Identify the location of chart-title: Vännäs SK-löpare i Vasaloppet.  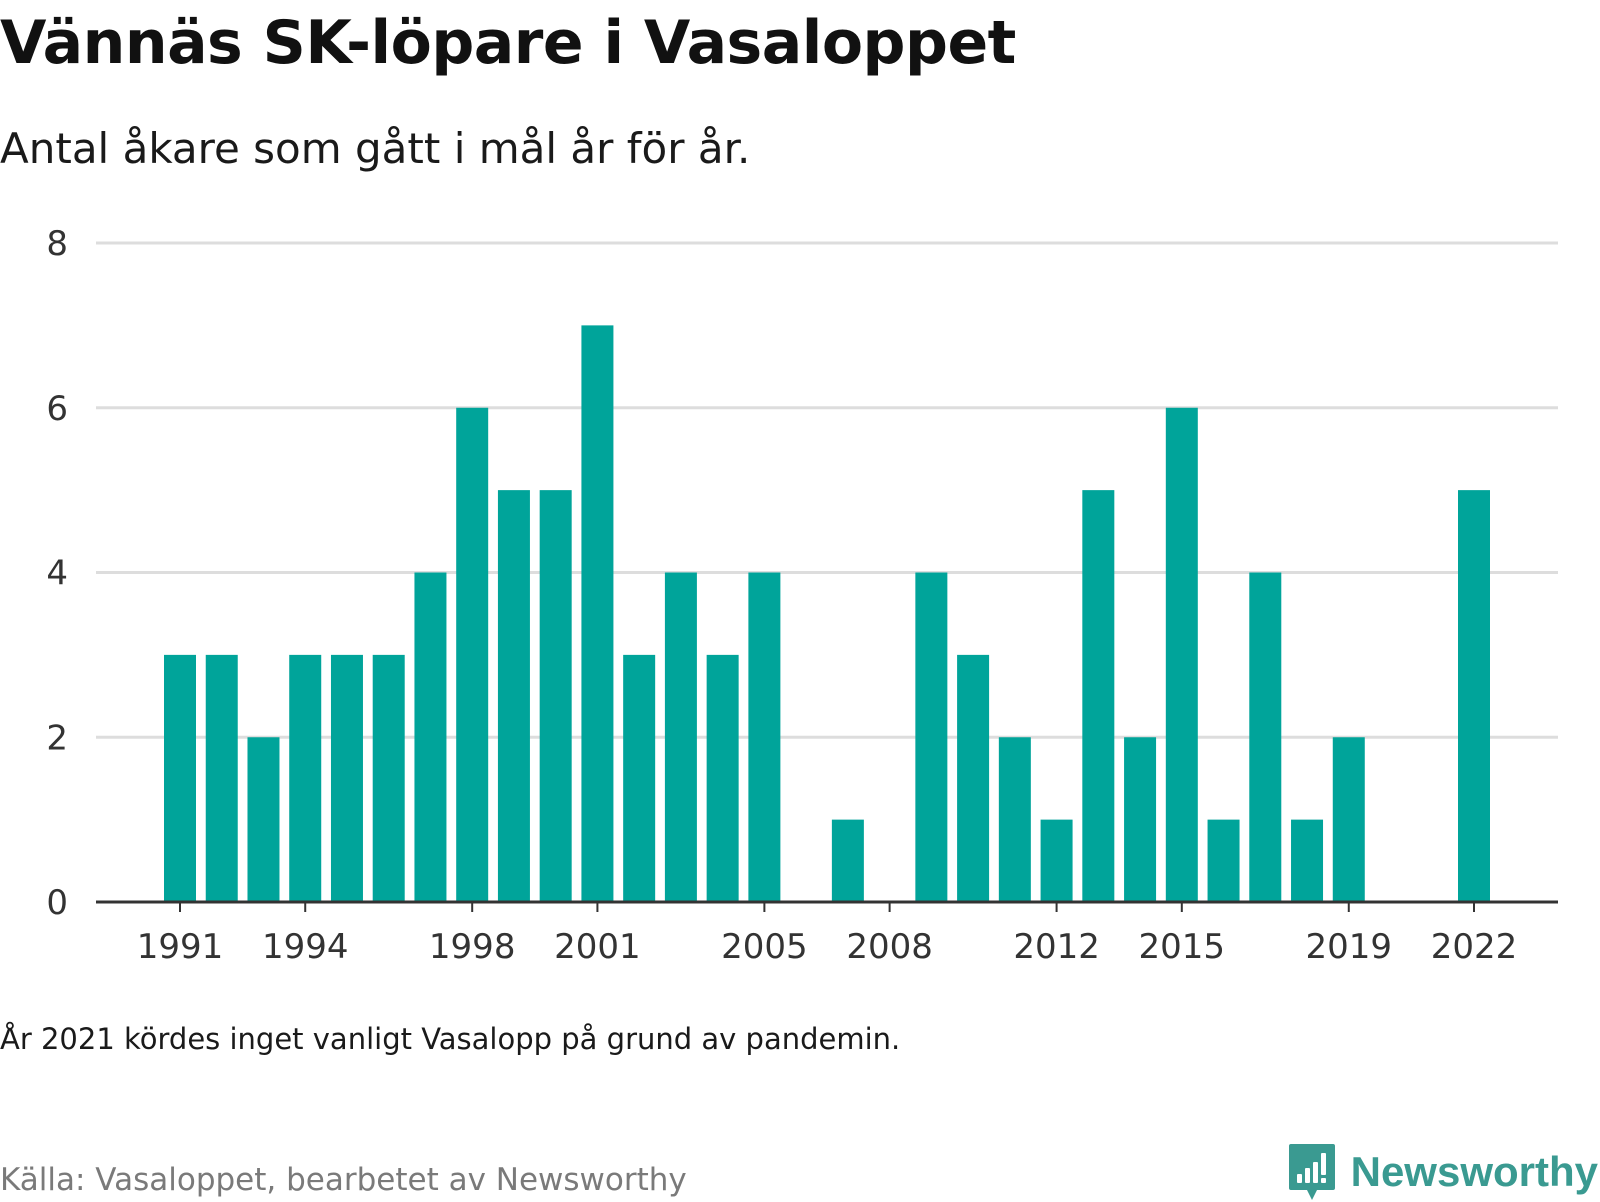
(508, 43).